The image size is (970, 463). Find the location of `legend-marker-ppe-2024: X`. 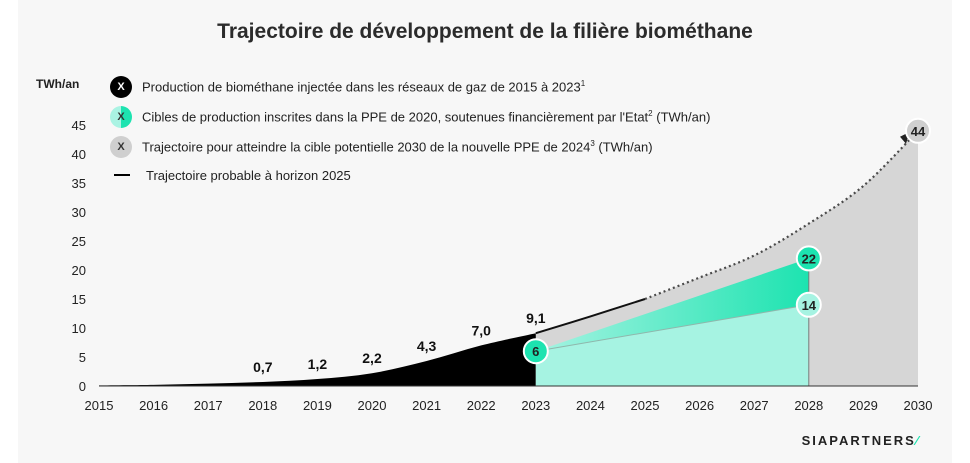

legend-marker-ppe-2024: X is located at coordinates (121, 147).